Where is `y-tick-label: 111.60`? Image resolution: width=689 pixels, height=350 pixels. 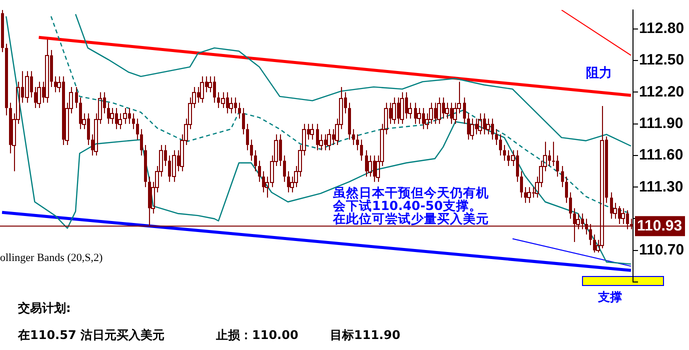 y-tick-label: 111.60 is located at coordinates (661, 155).